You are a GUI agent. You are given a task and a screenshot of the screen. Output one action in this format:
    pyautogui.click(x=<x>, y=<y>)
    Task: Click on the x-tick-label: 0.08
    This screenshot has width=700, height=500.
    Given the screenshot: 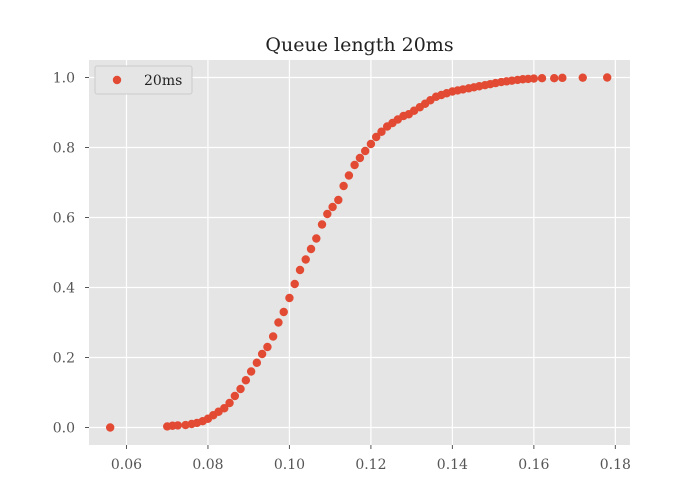 What is the action you would take?
    pyautogui.click(x=207, y=465)
    